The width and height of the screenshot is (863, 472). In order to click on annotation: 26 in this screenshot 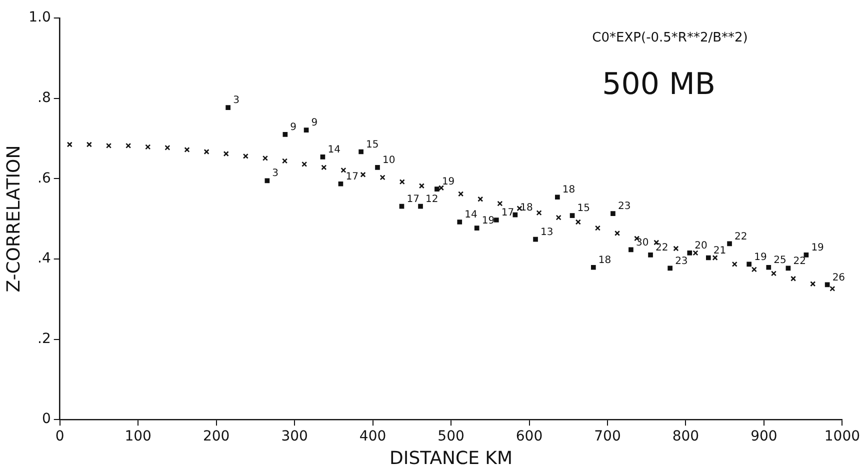, I will do `click(839, 278)`.